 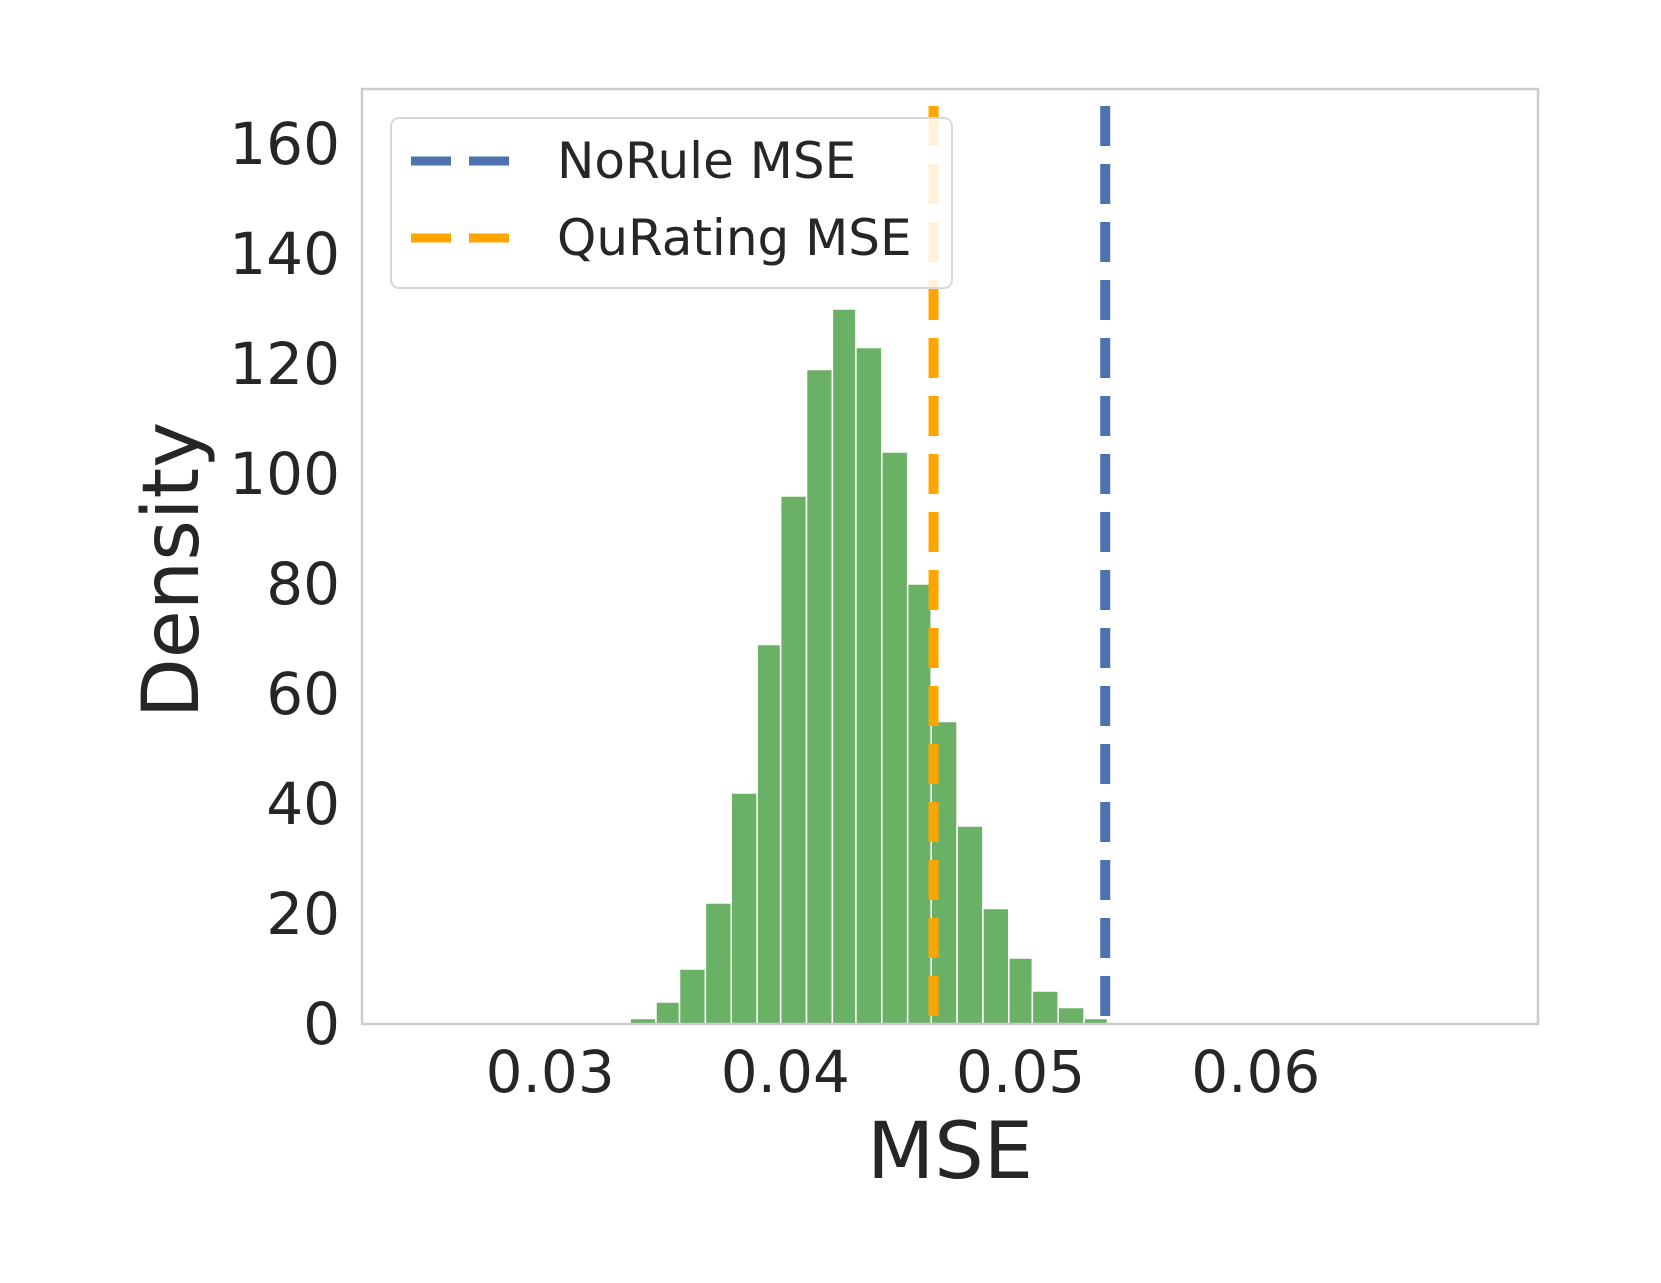 I want to click on y-tick-label: 80, so click(x=303, y=584).